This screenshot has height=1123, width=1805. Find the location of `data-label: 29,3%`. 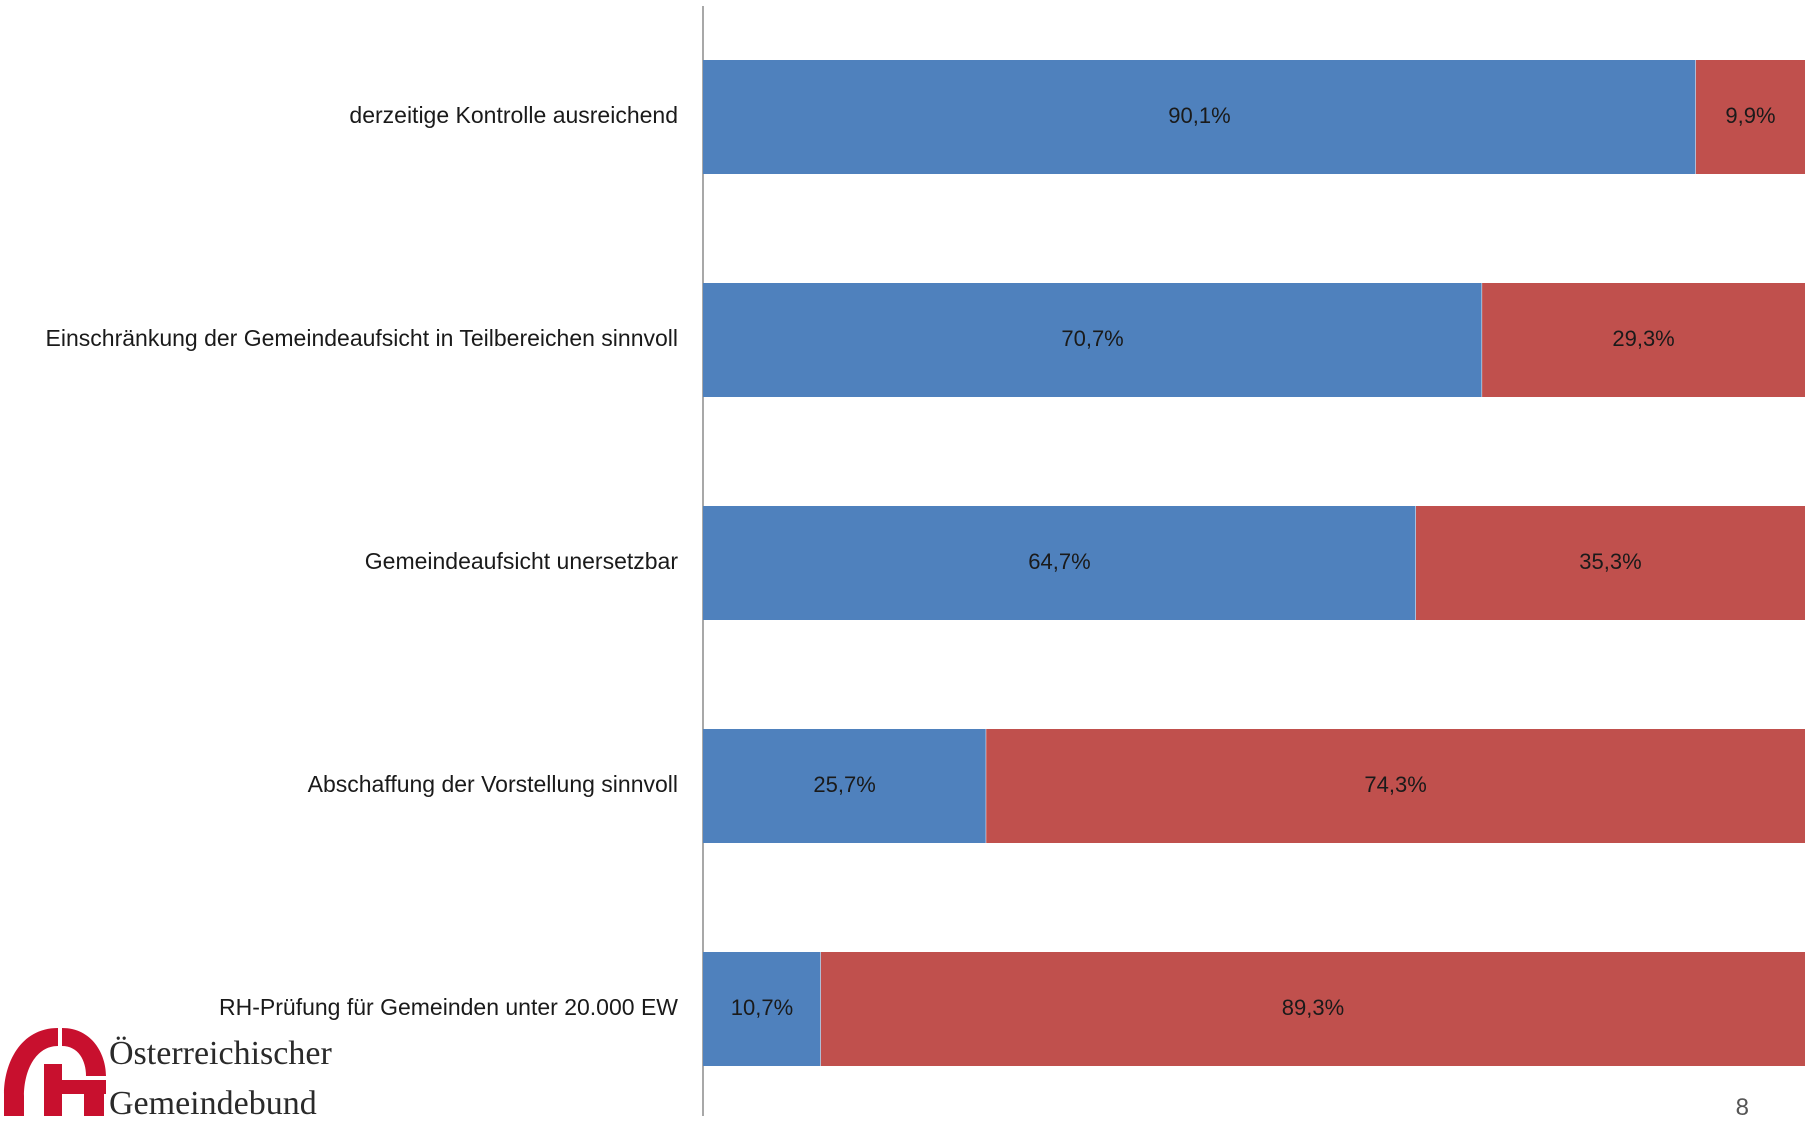

data-label: 29,3% is located at coordinates (1643, 338).